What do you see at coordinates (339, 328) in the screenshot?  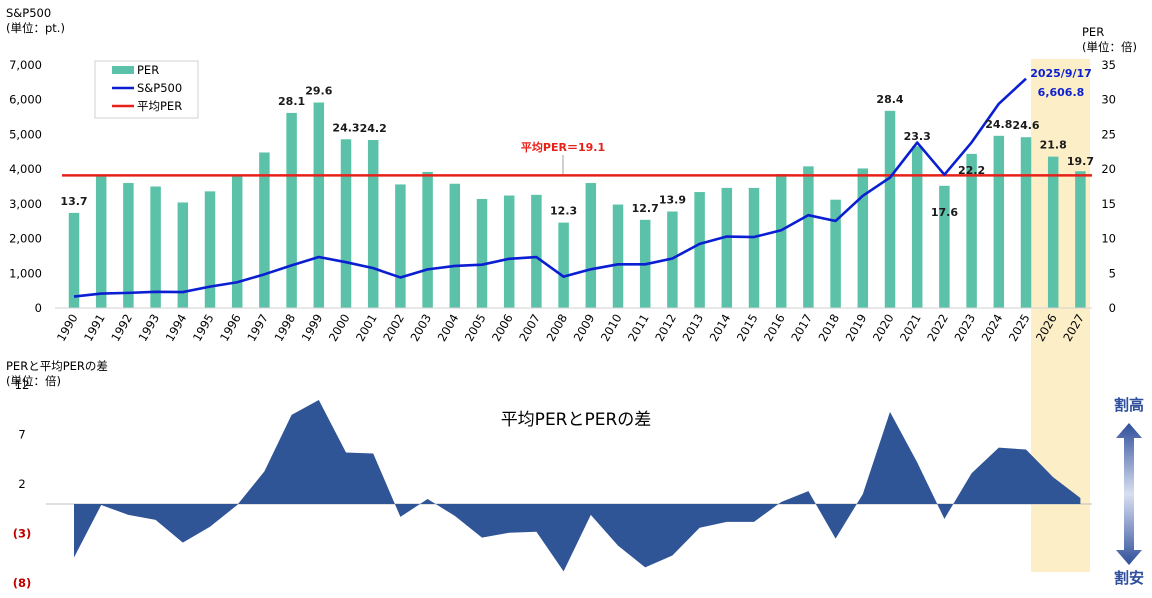 I see `year-label: 2000` at bounding box center [339, 328].